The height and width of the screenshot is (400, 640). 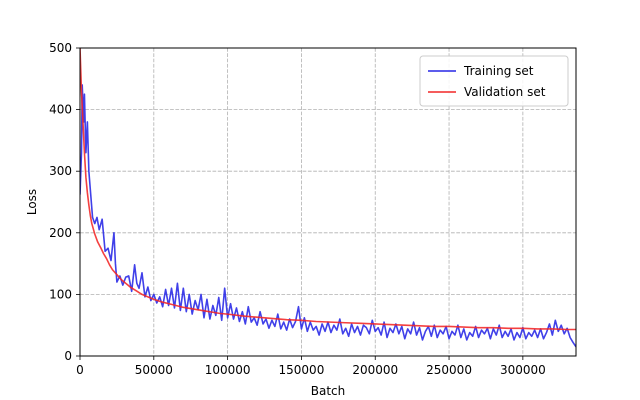 I want to click on legend-box, so click(x=494, y=81).